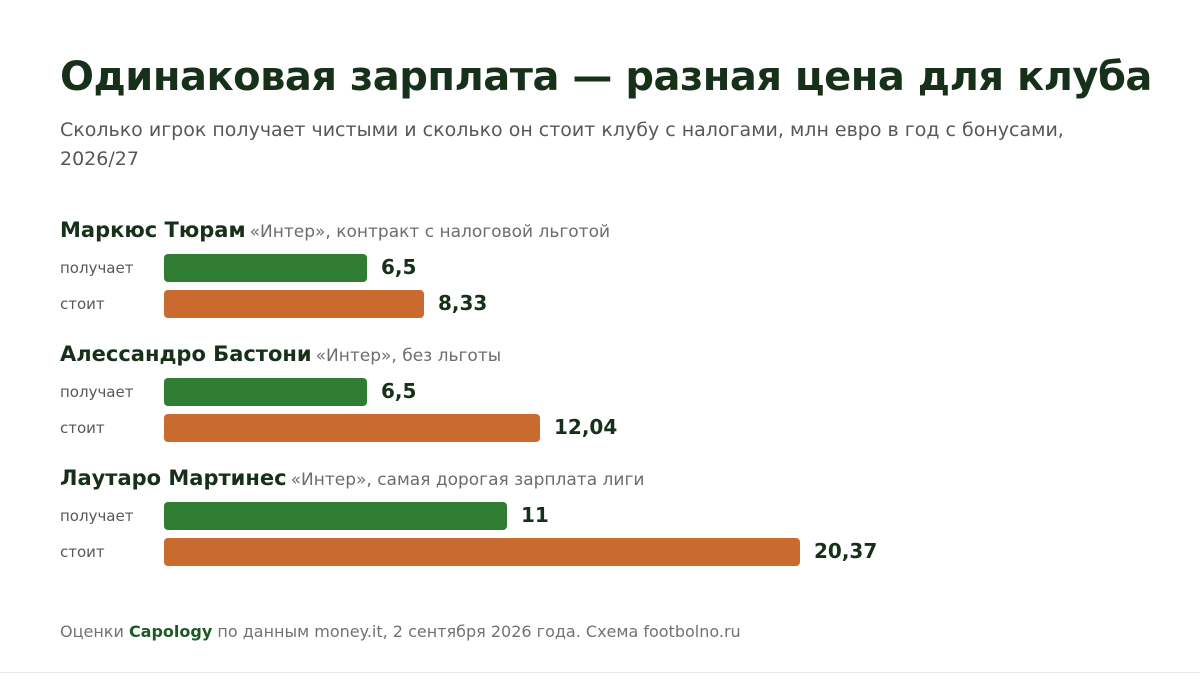  Describe the element at coordinates (600, 672) in the screenshot. I see `bottom-divider` at that location.